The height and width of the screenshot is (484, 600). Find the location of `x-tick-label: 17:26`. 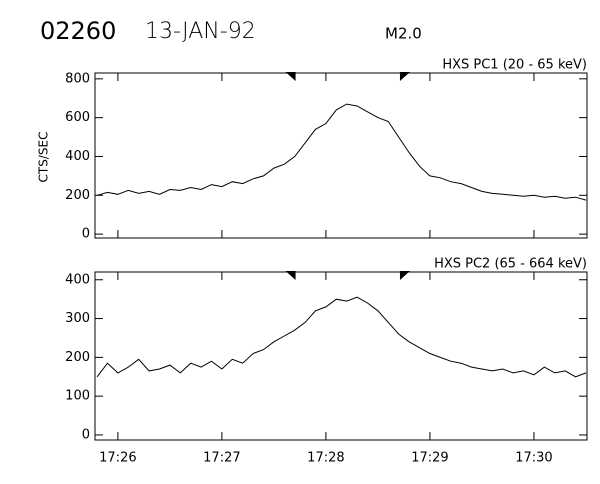

x-tick-label: 17:26 is located at coordinates (117, 458).